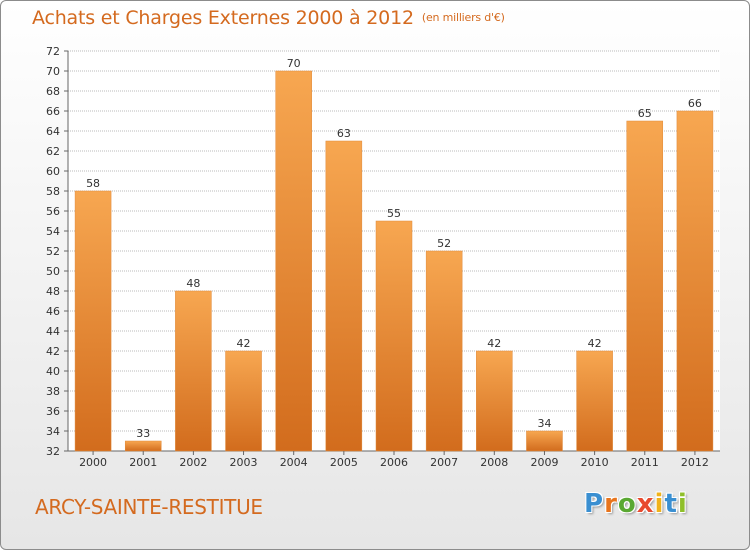 This screenshot has height=550, width=750. What do you see at coordinates (53, 171) in the screenshot?
I see `y-tick-label: 60` at bounding box center [53, 171].